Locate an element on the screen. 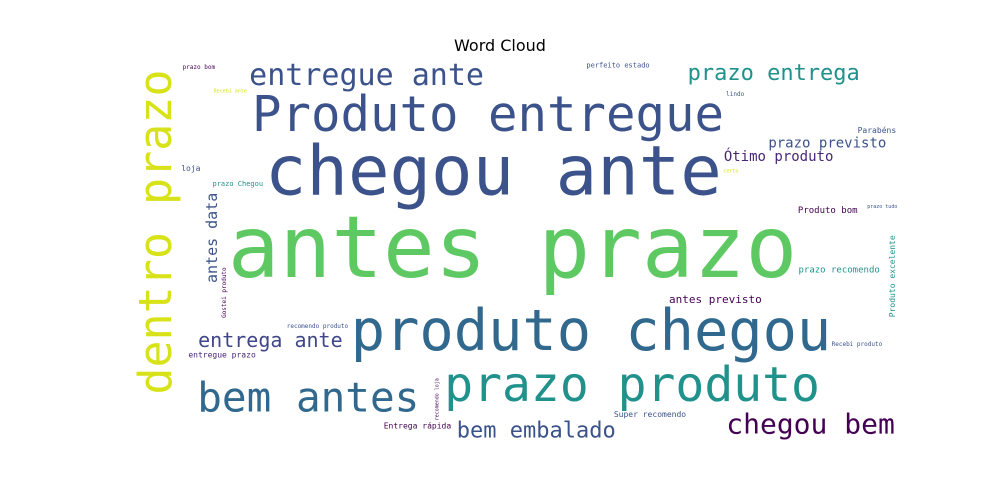 This screenshot has width=1000, height=500. word-cloud-word: lindo is located at coordinates (735, 94).